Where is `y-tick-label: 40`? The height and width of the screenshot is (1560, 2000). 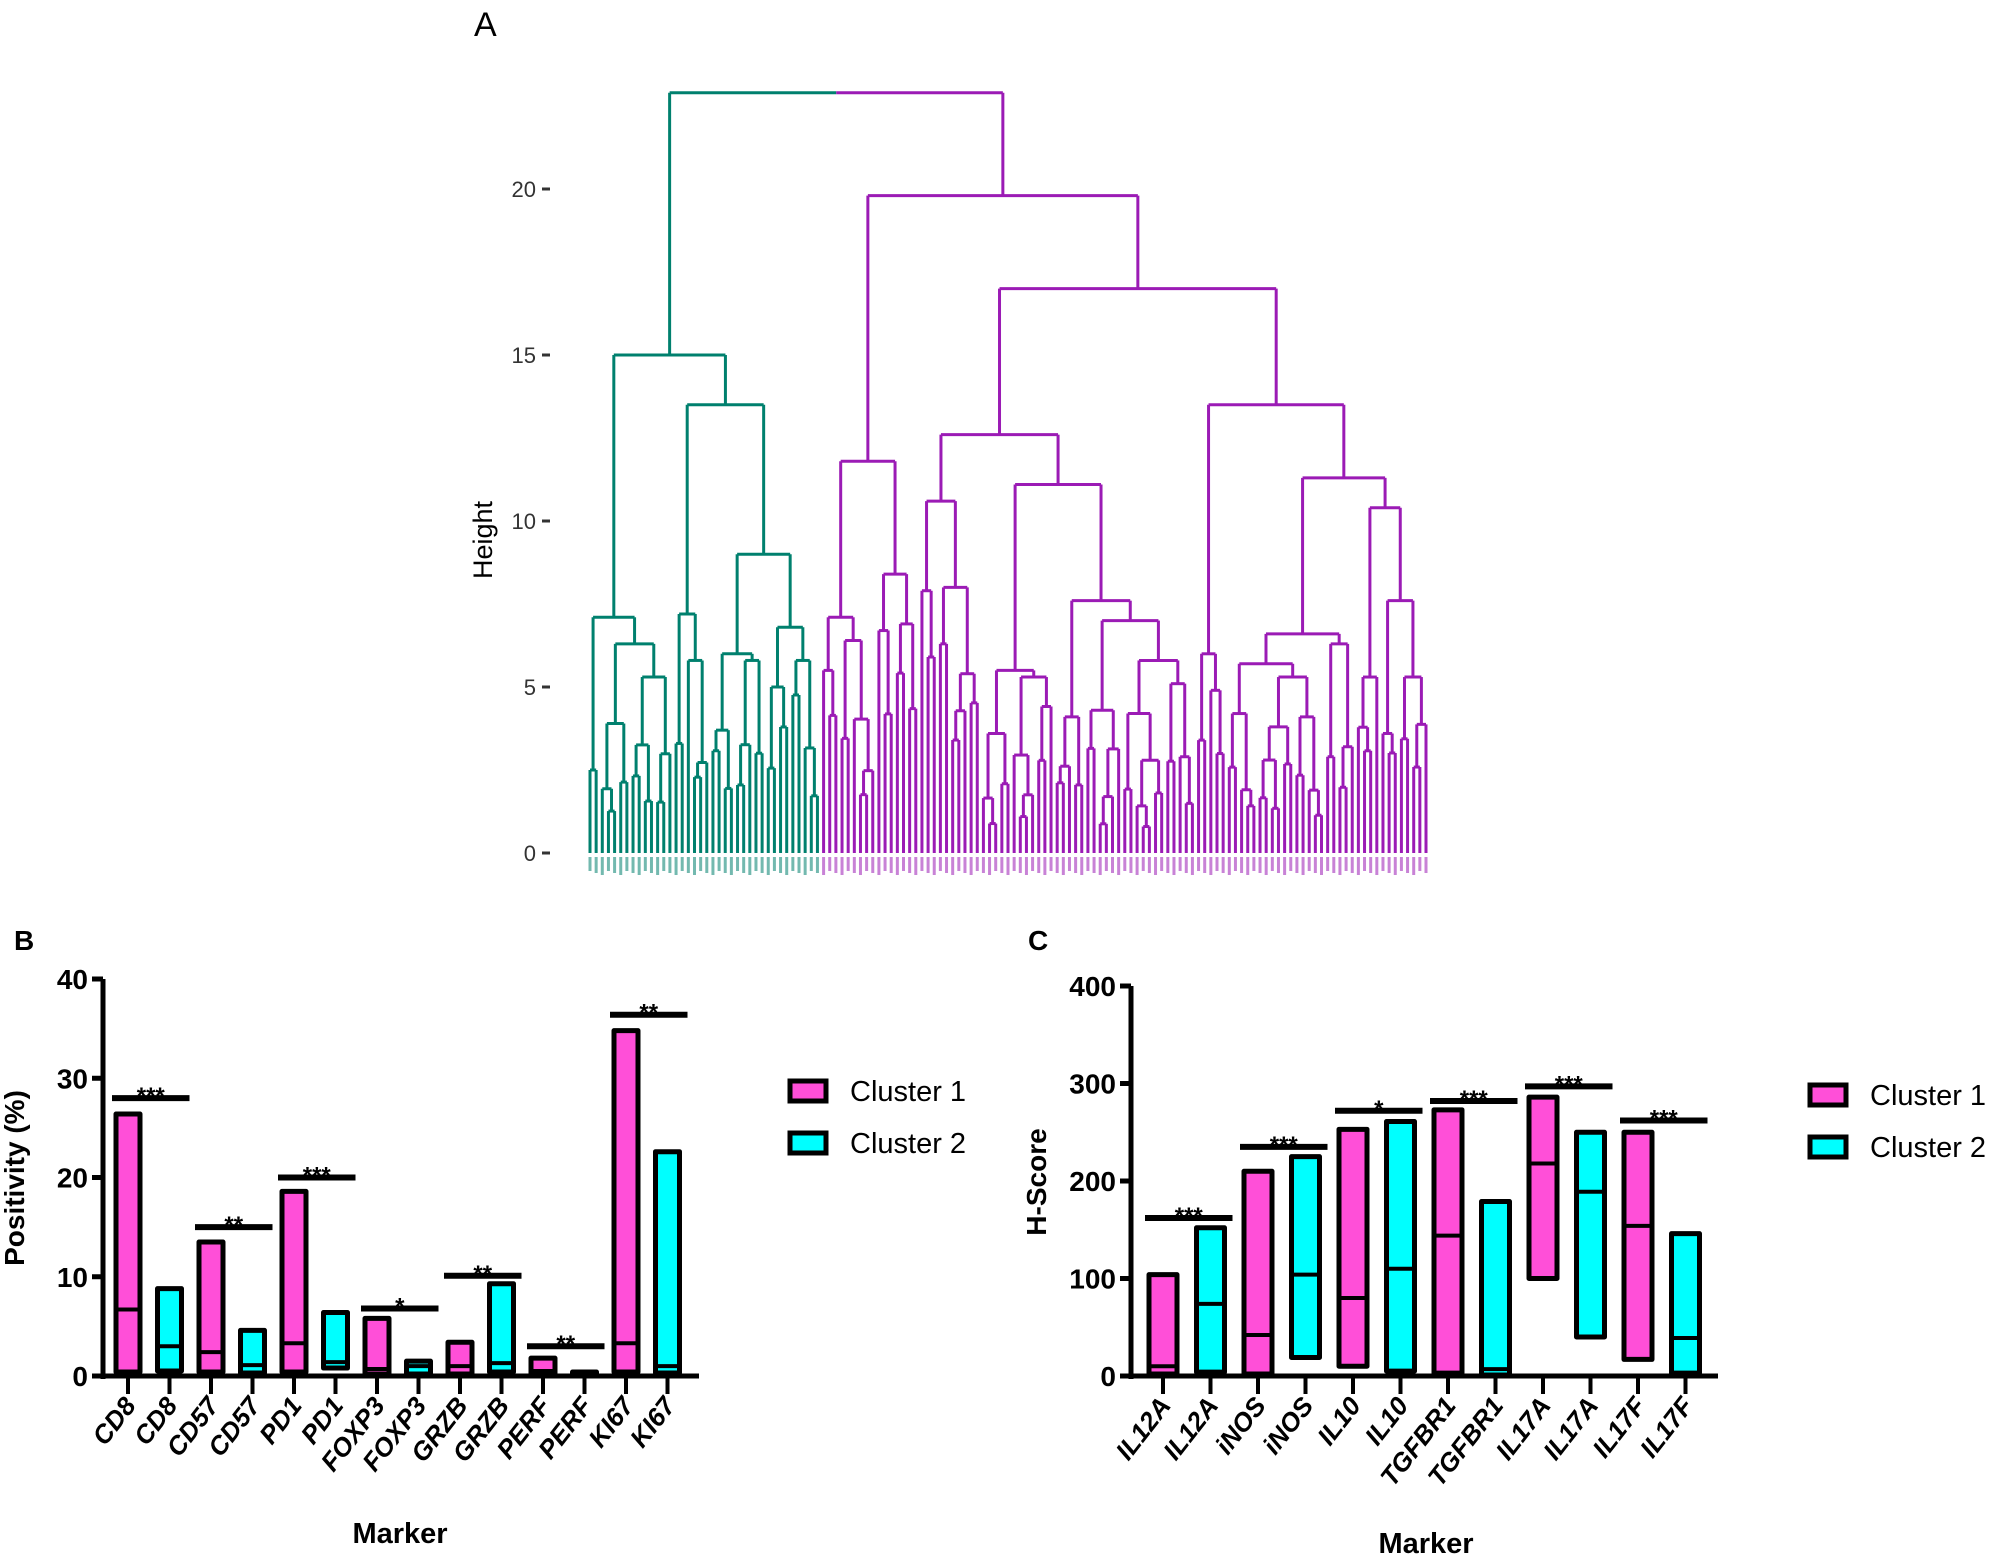
y-tick-label: 40 is located at coordinates (72, 979).